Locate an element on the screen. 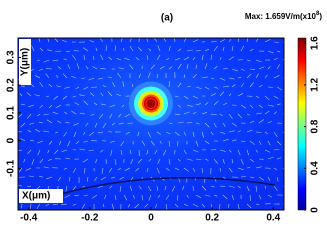  x-axis-label: X(μm) is located at coordinates (36, 196).